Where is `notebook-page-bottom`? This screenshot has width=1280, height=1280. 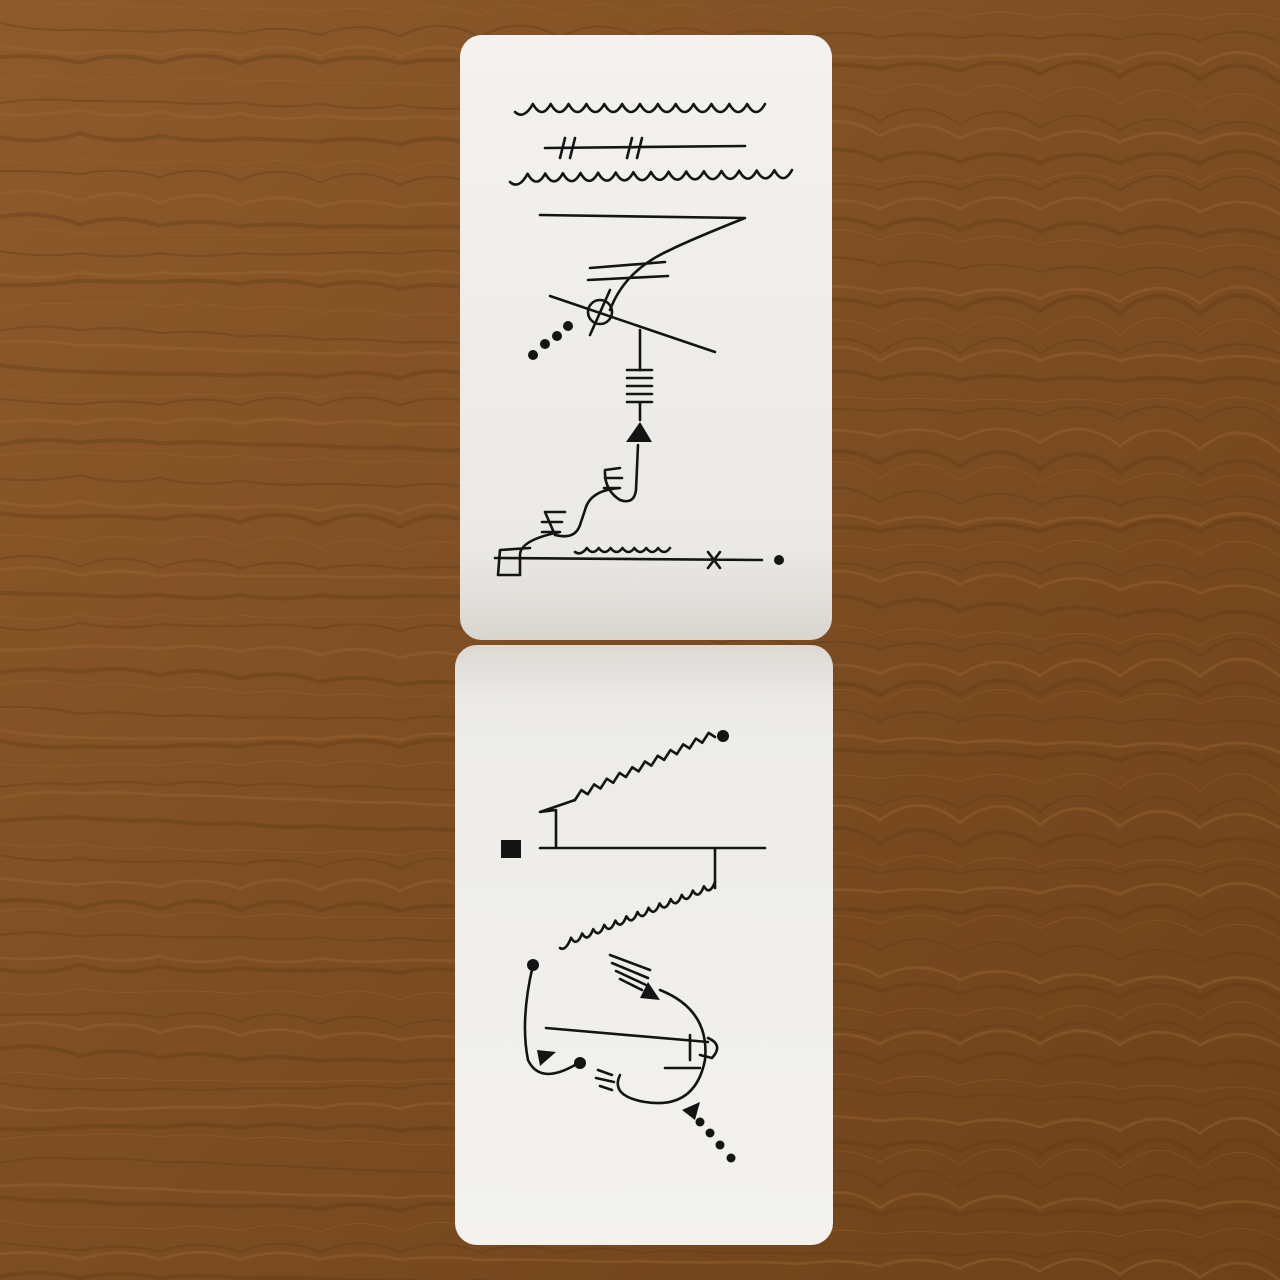
notebook-page-bottom is located at coordinates (644, 945).